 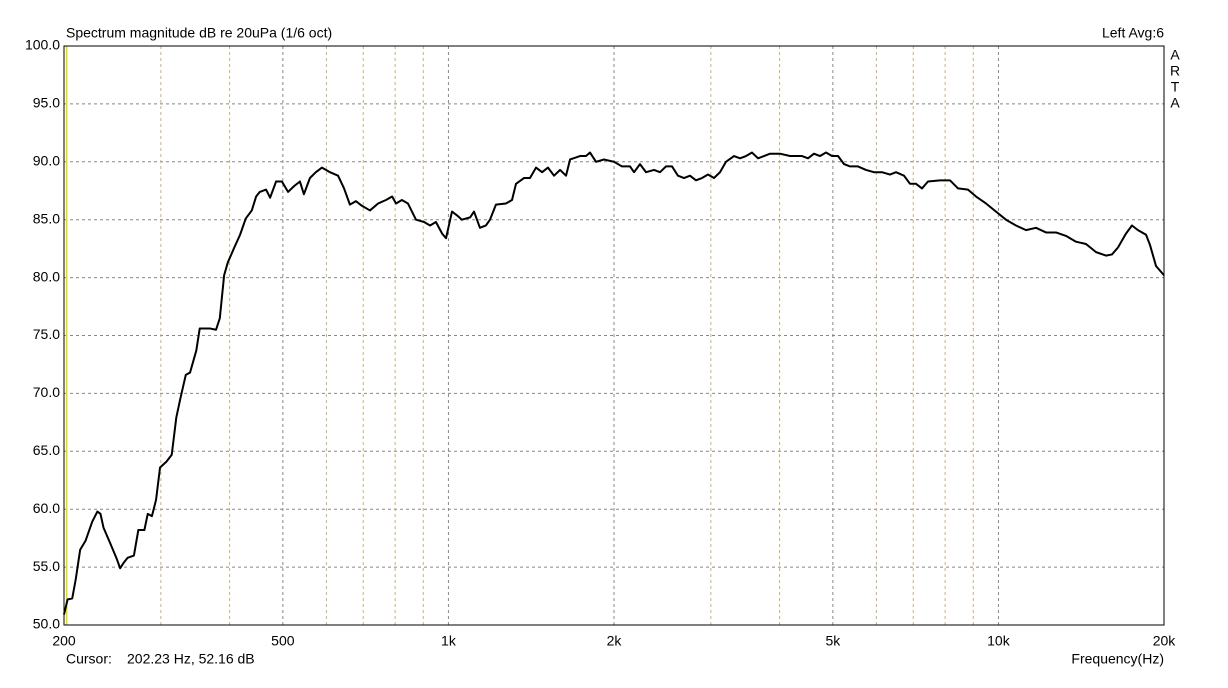 I want to click on y-tick-label: 70.0, so click(x=46, y=392).